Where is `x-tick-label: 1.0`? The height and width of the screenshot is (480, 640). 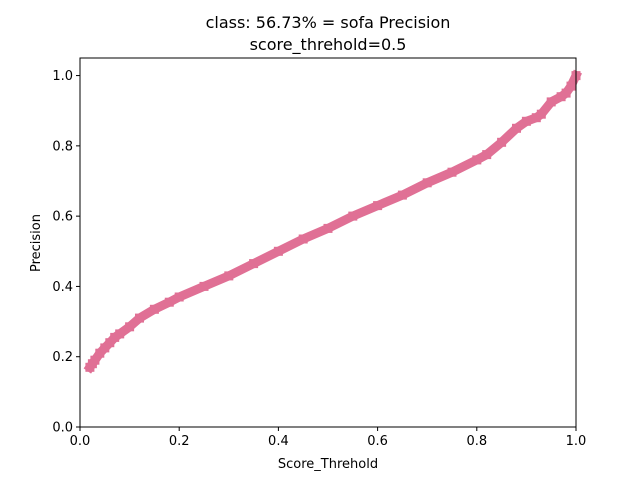
x-tick-label: 1.0 is located at coordinates (576, 441).